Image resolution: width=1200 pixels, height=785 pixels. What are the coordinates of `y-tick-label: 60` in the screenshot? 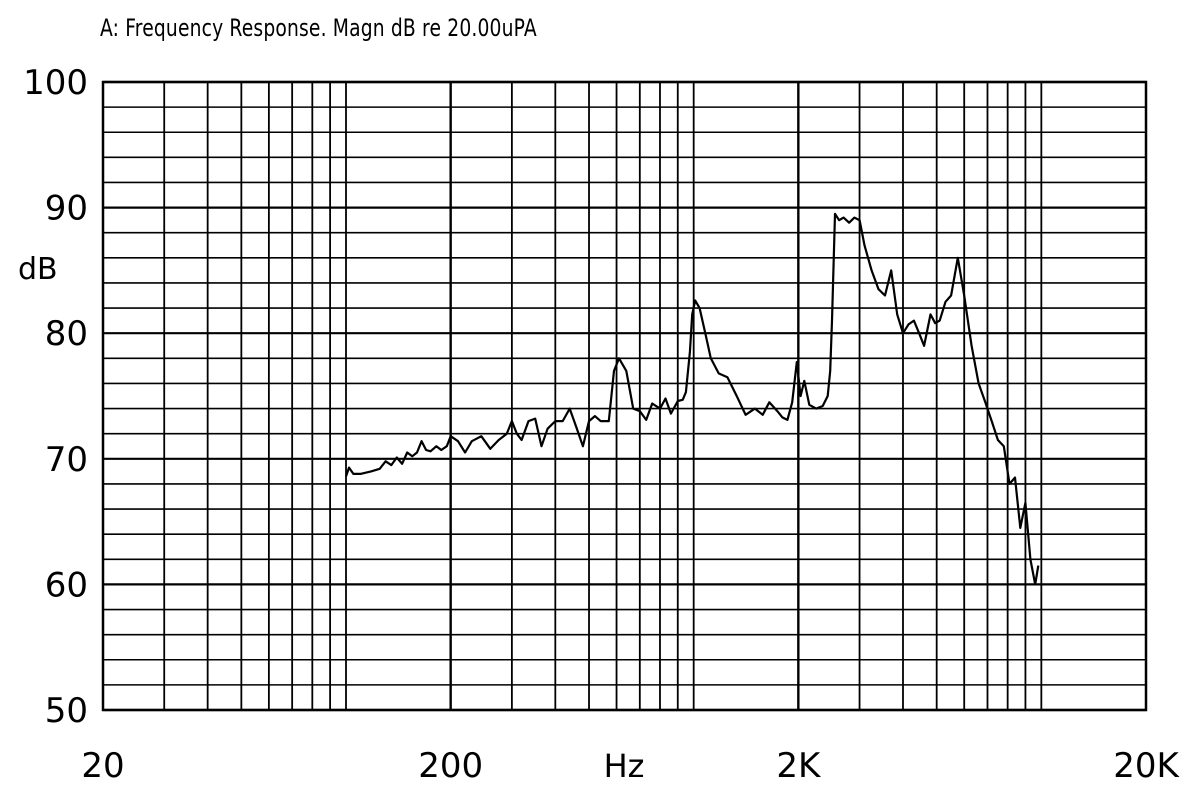 It's located at (66, 585).